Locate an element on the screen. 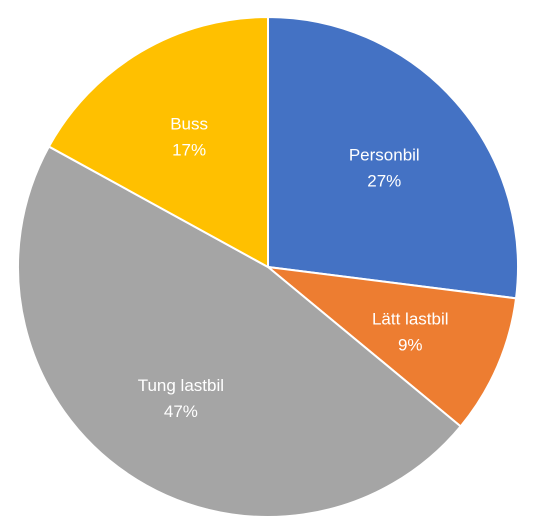 The width and height of the screenshot is (548, 532). slice-percent-label: 47% is located at coordinates (181, 411).